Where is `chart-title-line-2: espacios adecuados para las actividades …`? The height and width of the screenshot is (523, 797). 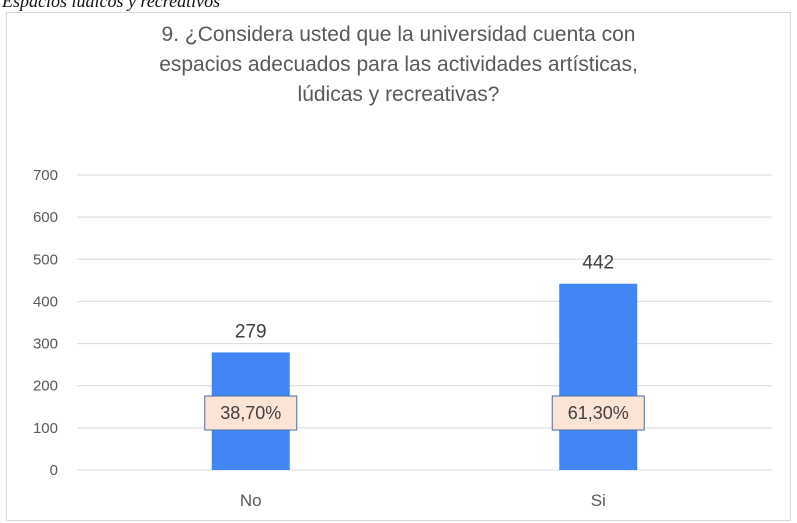
chart-title-line-2: espacios adecuados para las actividades … is located at coordinates (398, 64).